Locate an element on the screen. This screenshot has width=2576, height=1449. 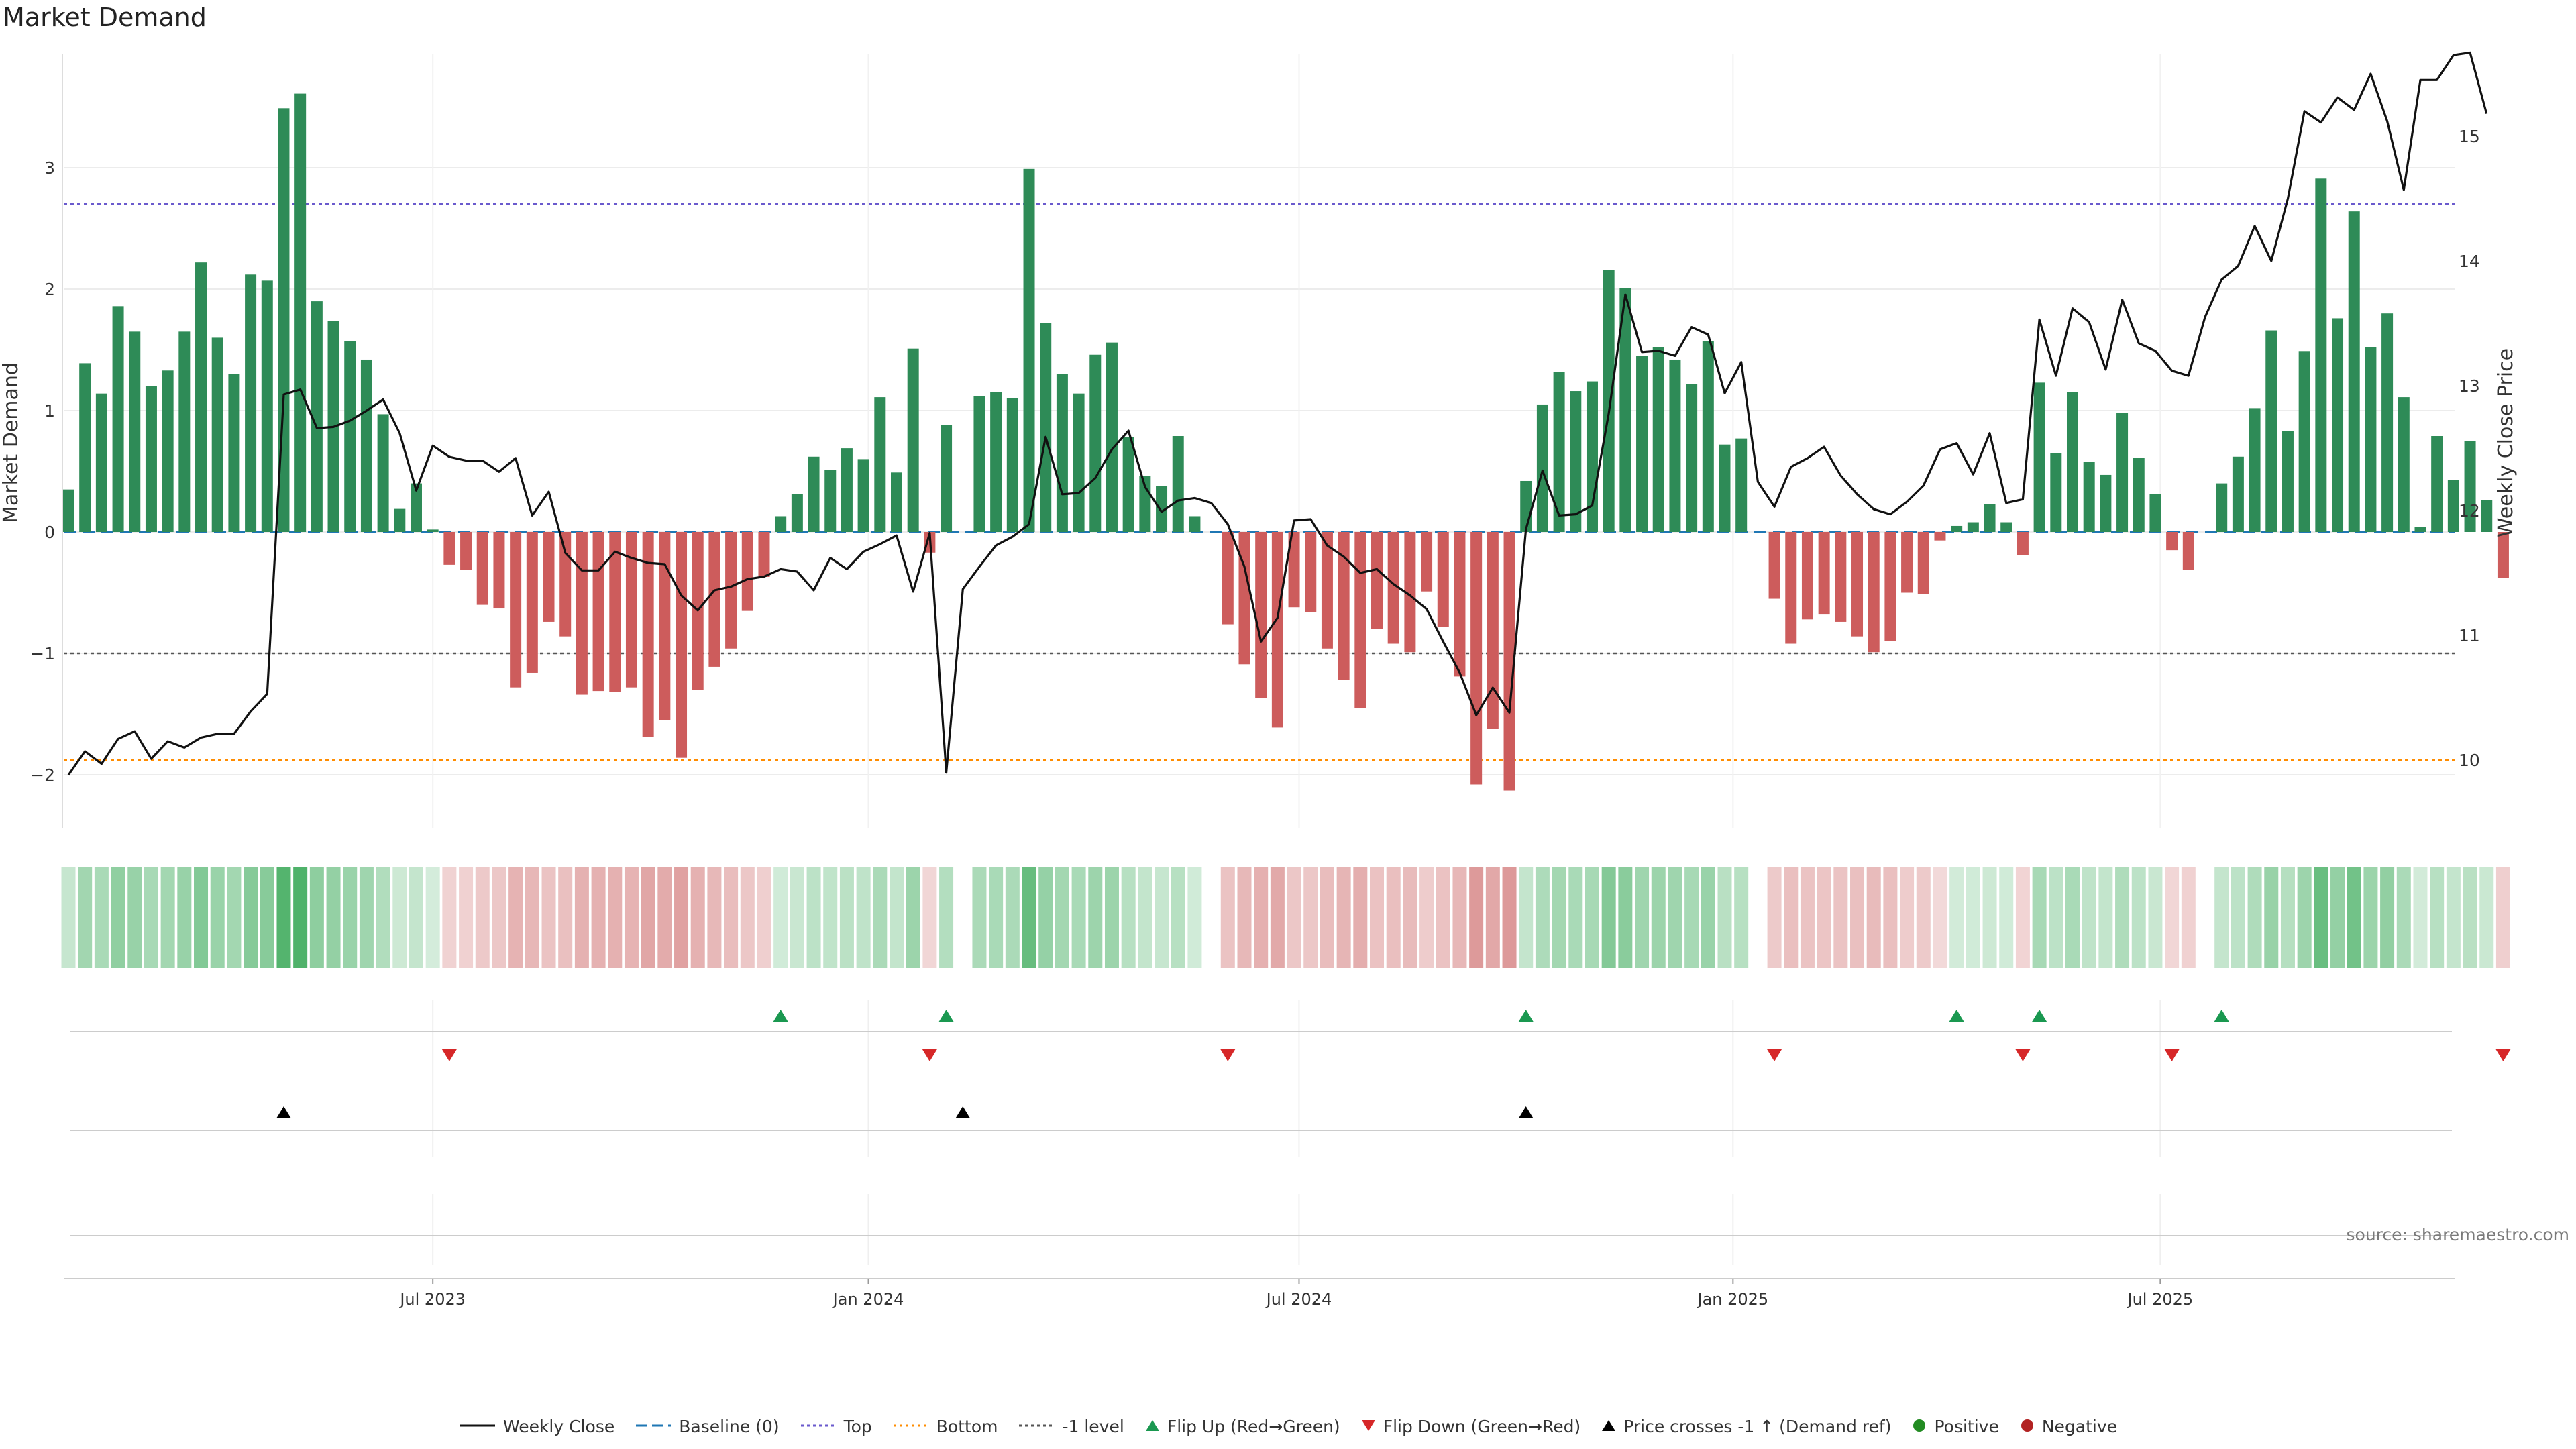
legend-symbol-positive is located at coordinates (1919, 1426).